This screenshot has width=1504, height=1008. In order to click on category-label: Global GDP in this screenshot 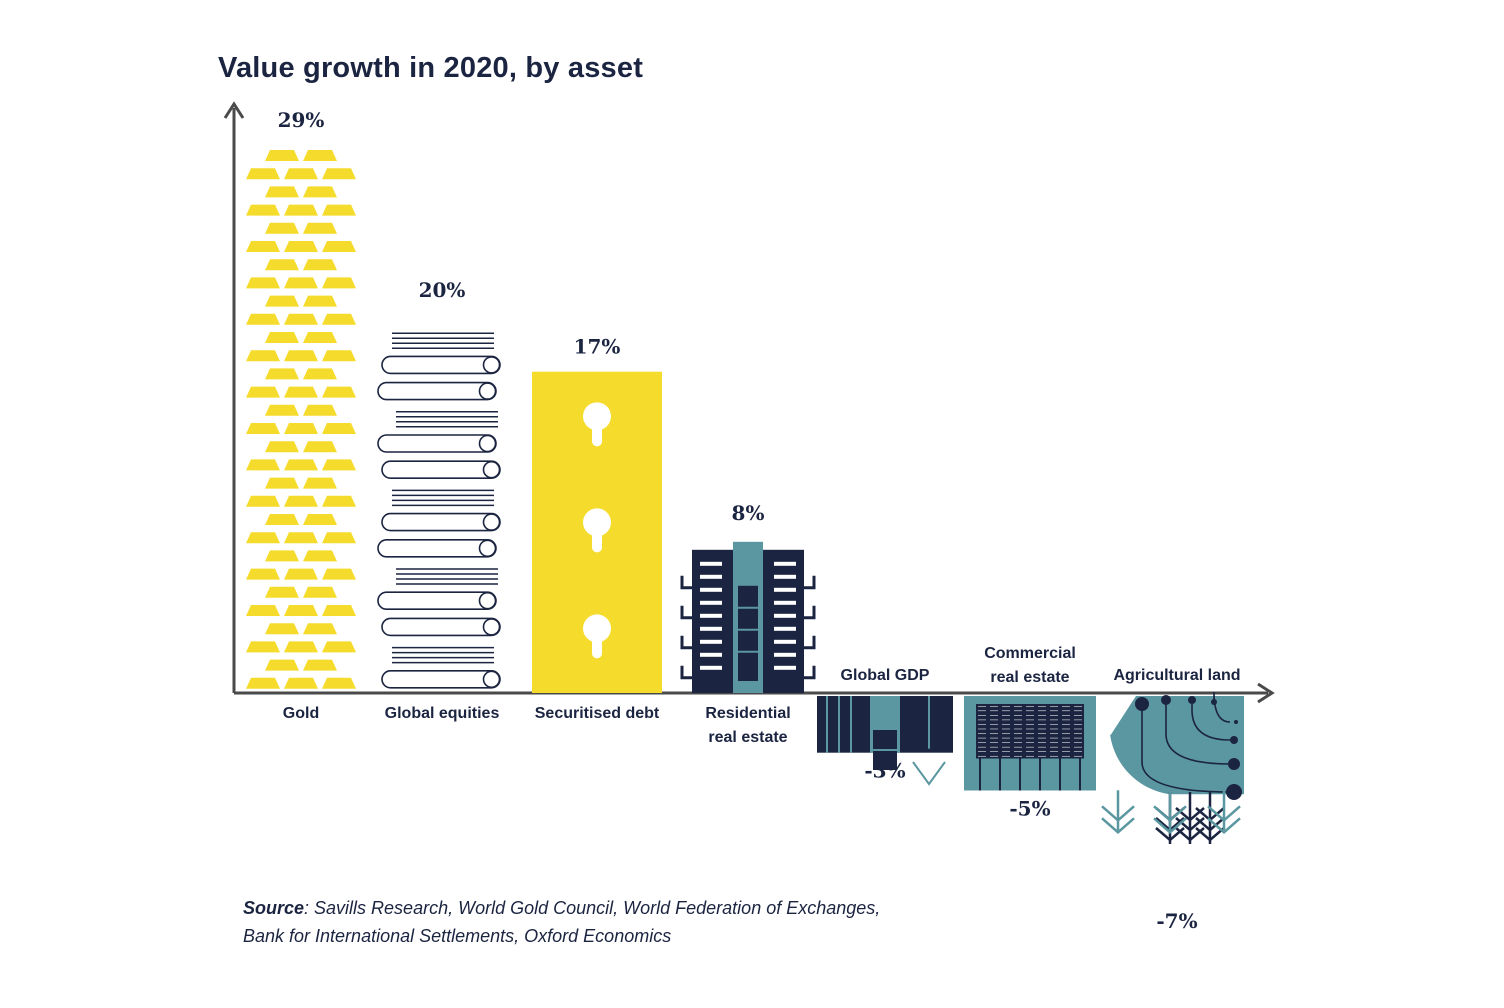, I will do `click(885, 675)`.